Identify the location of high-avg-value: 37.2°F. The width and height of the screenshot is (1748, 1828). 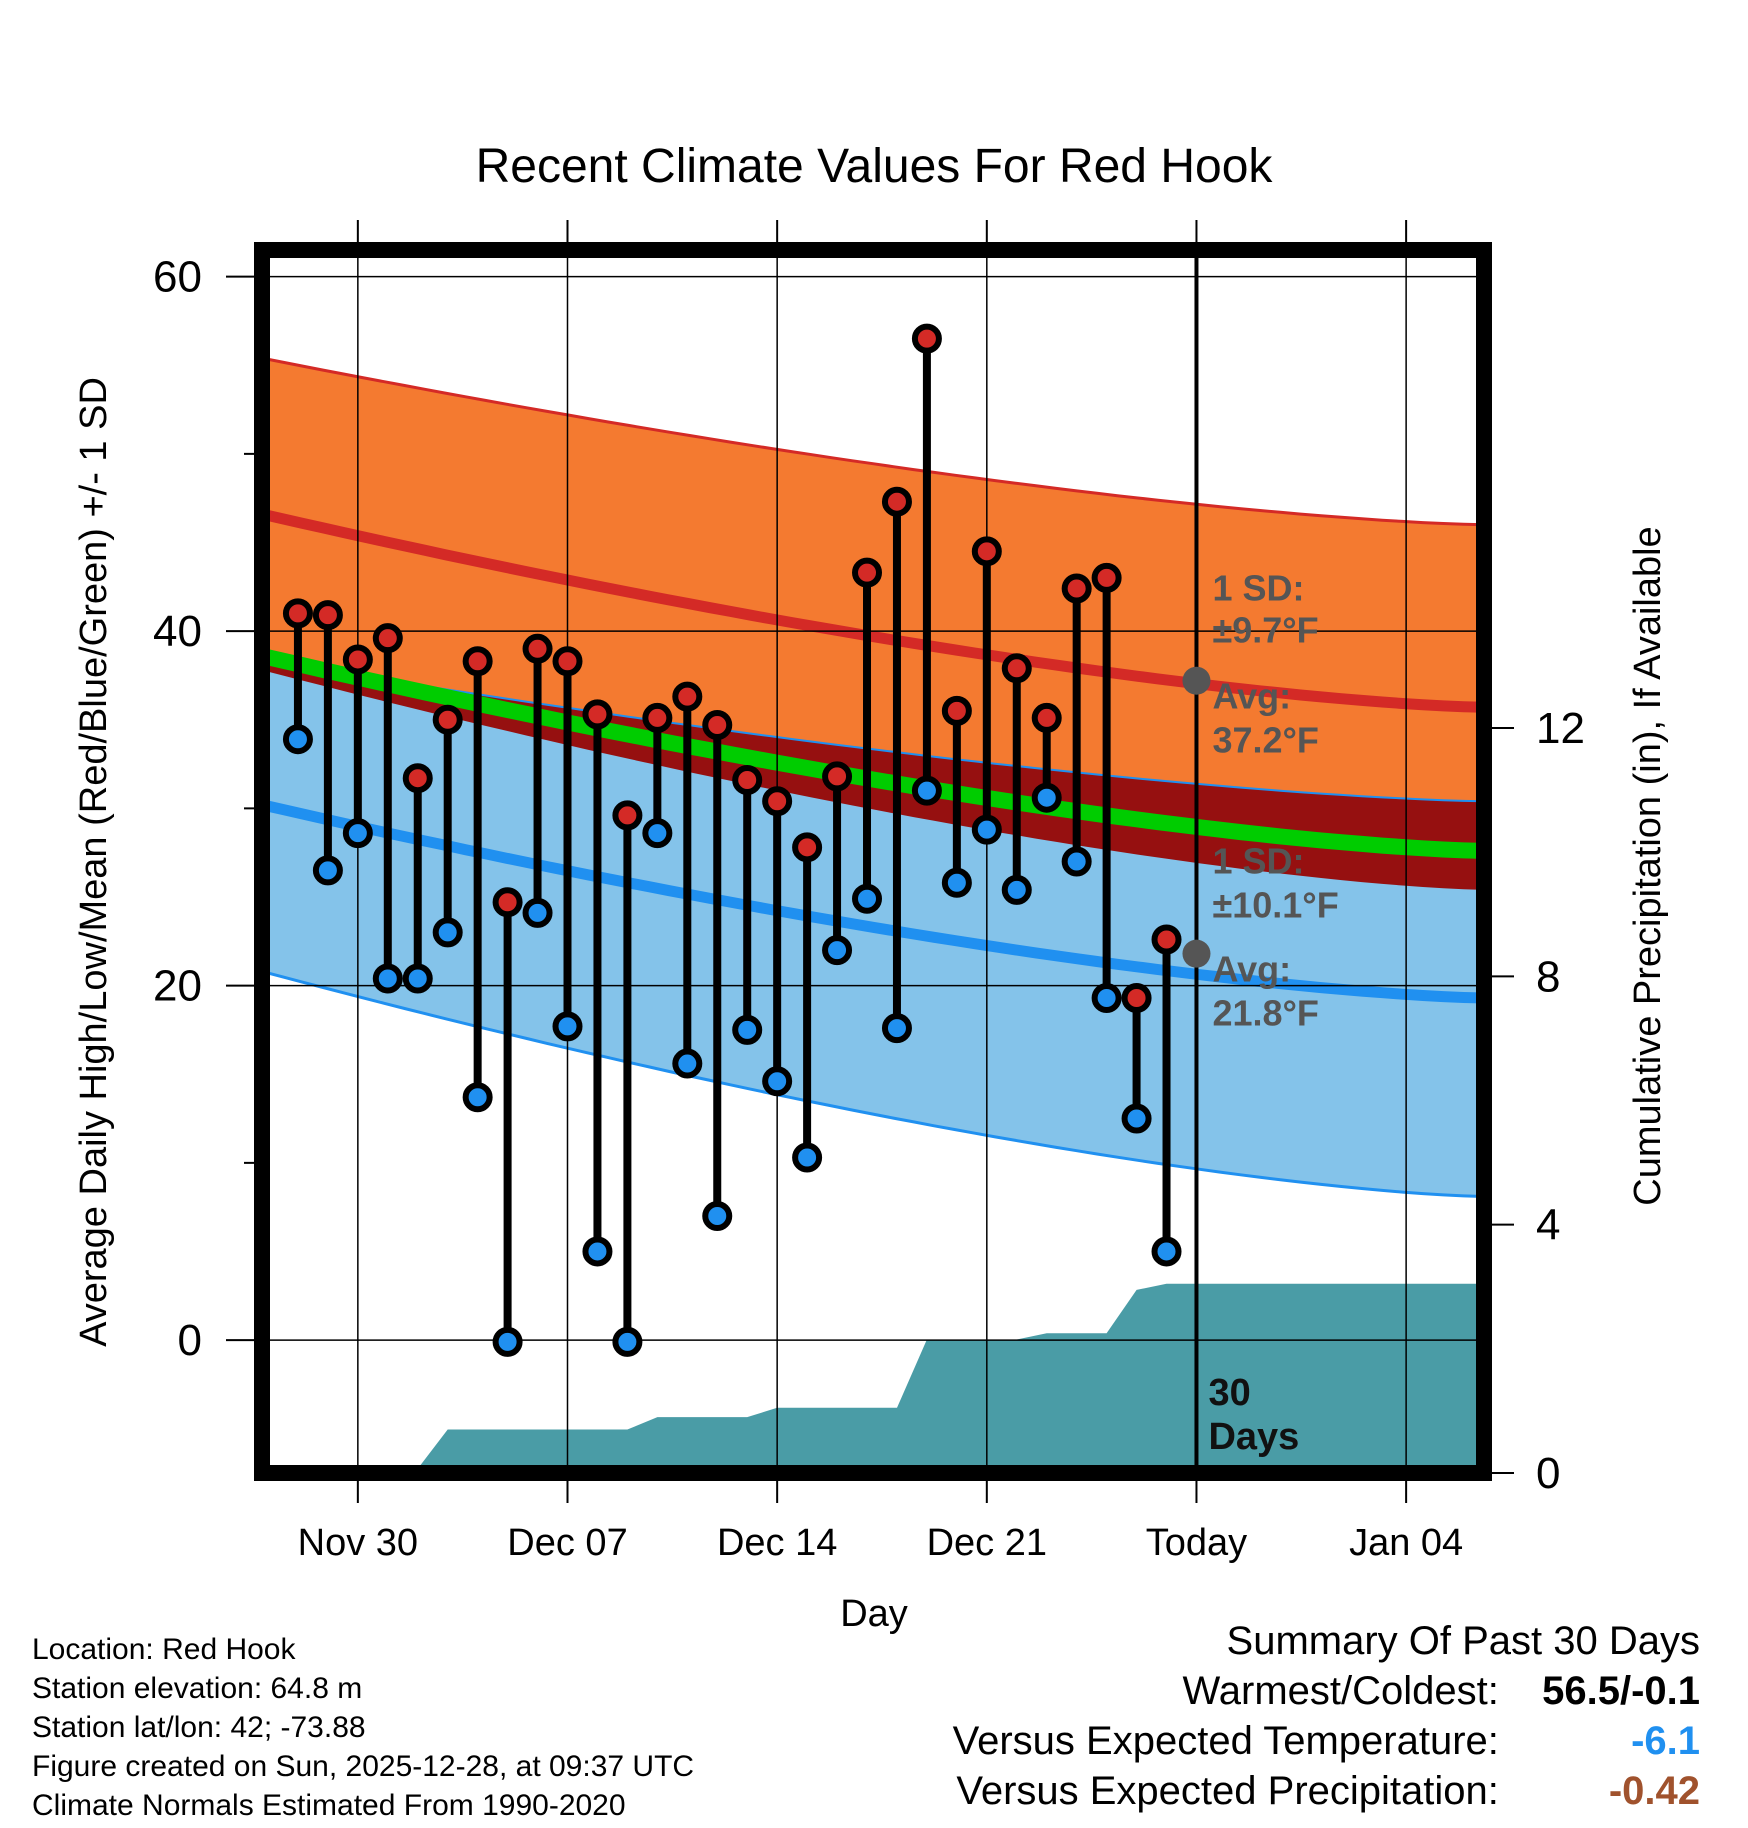
(1265, 740).